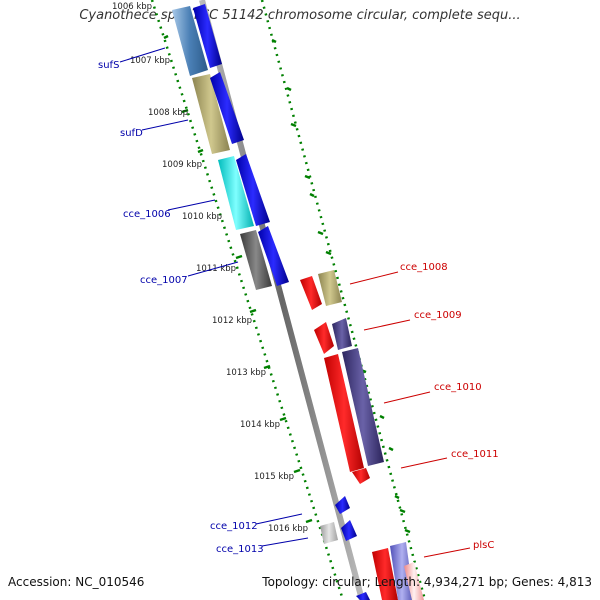  I want to click on ruler-tick-label: 1015 kbp, so click(274, 477).